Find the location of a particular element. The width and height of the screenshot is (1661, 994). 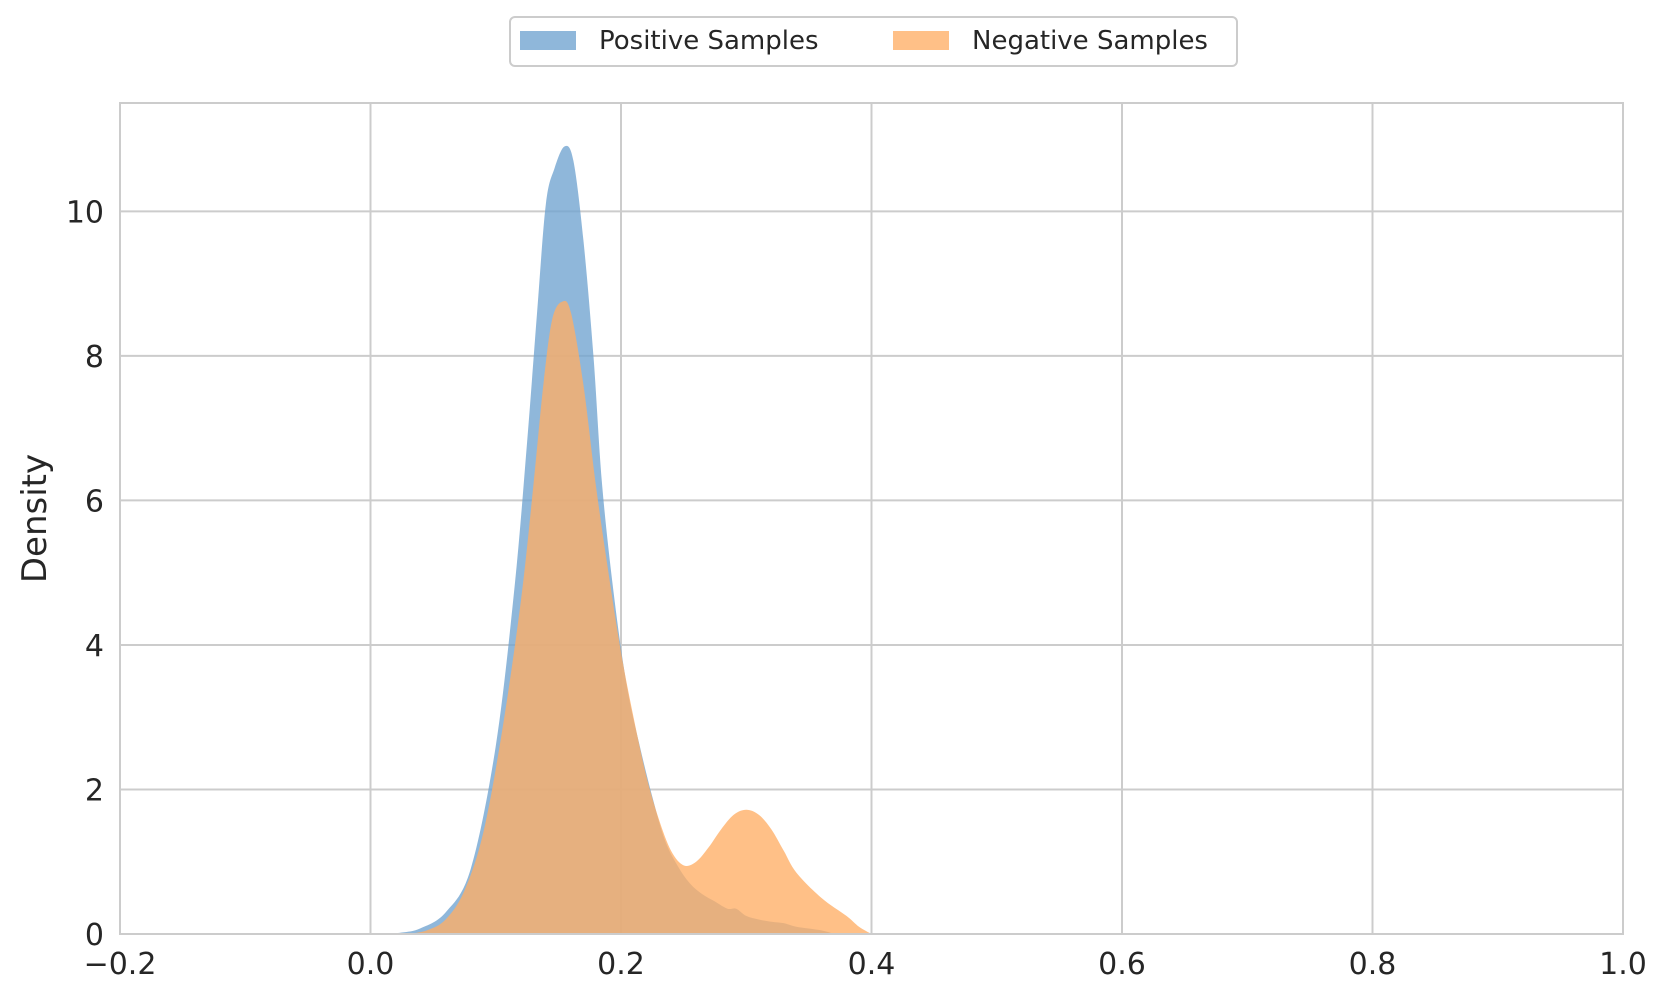

x-axis-ticks: −0.2 0.0 0.2 0.4 0.6 0.8 1.0 is located at coordinates (865, 964).